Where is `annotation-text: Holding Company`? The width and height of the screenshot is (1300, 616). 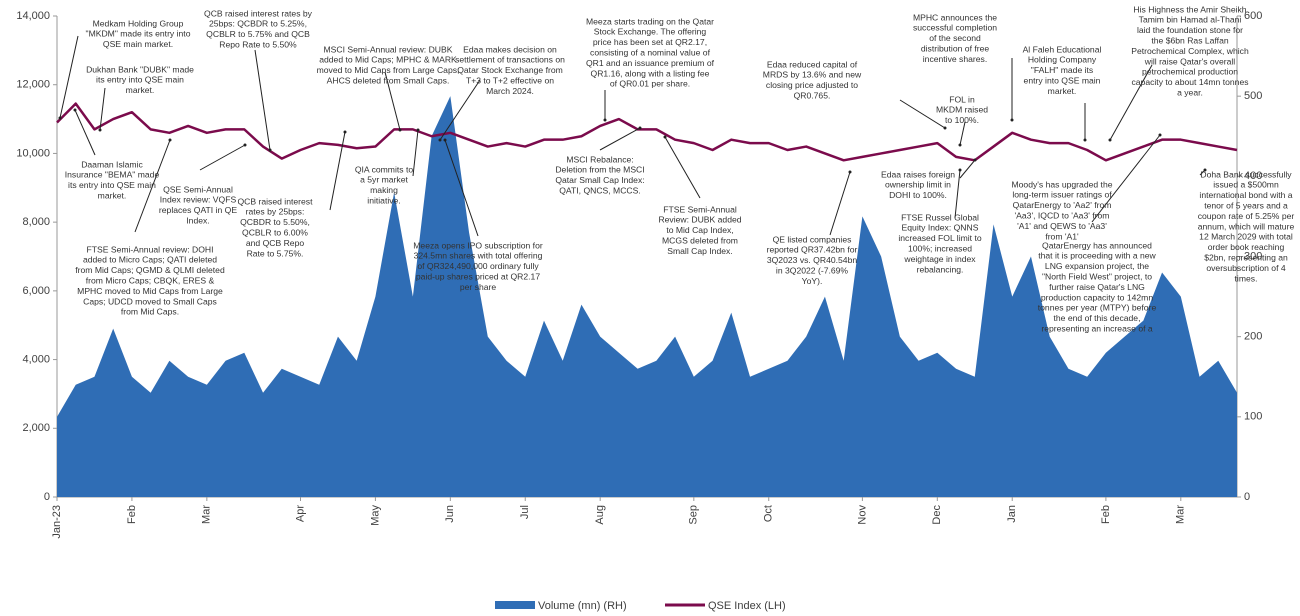 annotation-text: Holding Company is located at coordinates (1062, 60).